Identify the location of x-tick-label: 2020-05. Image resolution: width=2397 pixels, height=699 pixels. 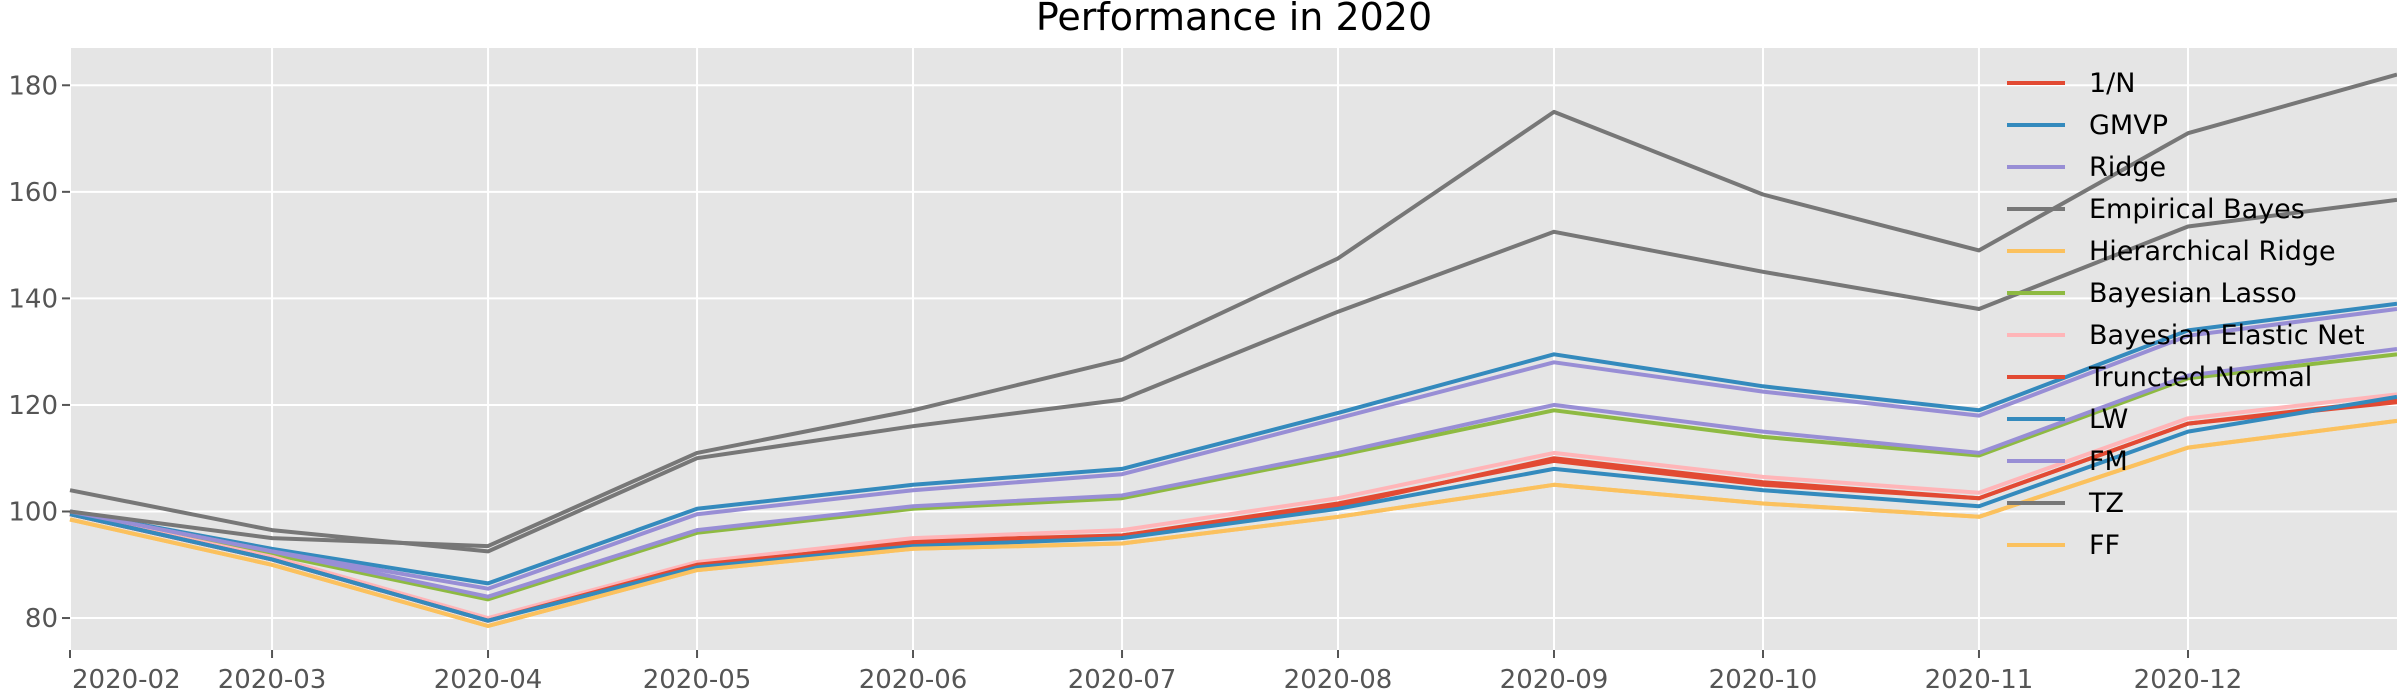
(697, 680).